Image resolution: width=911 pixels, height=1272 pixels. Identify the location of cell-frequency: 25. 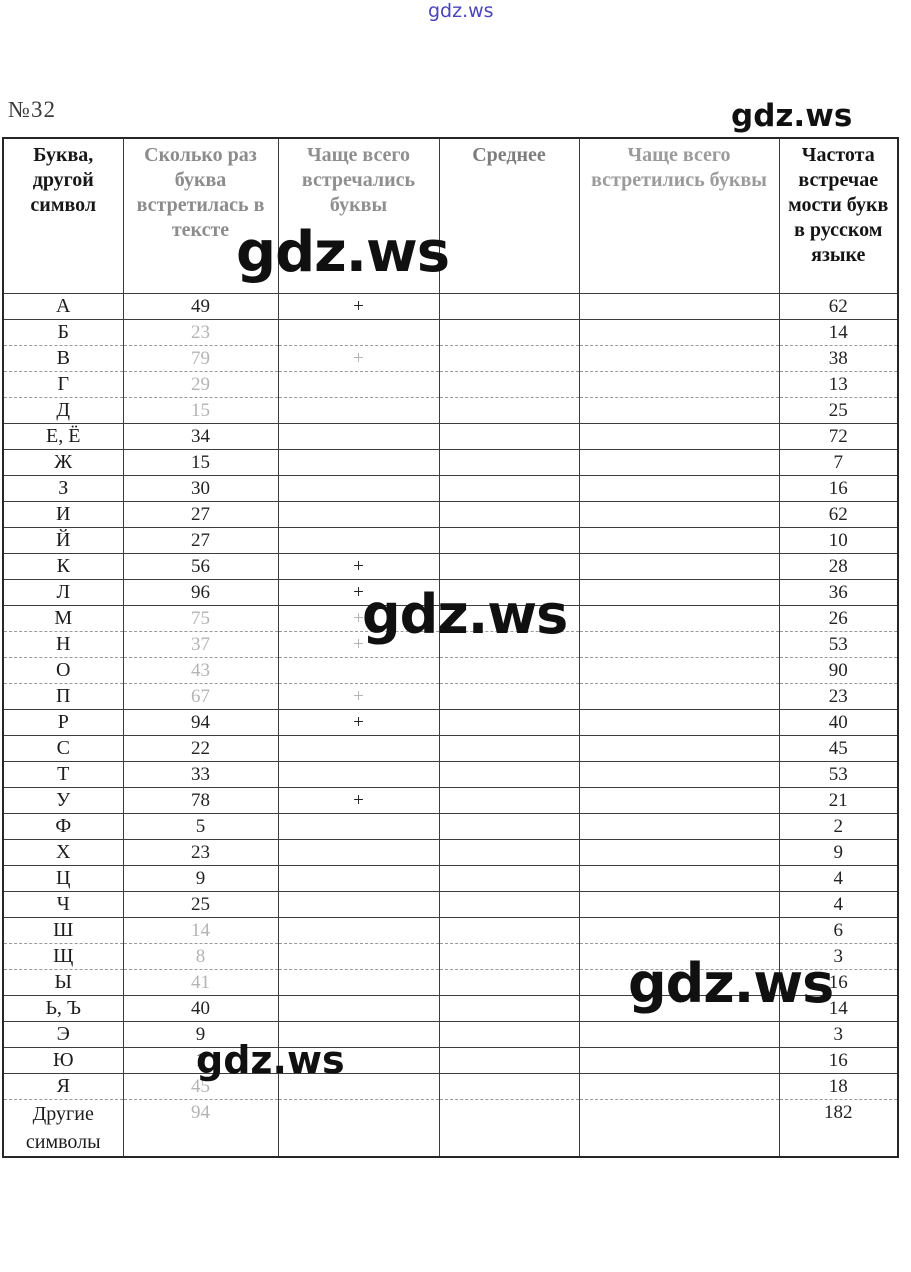
(838, 410).